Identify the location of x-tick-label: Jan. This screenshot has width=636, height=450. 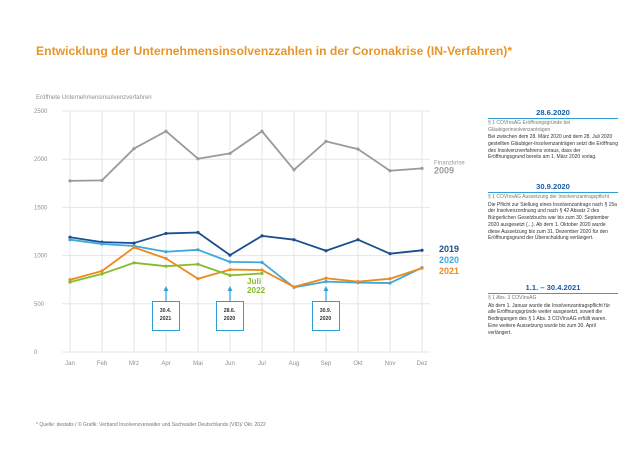
(70, 364).